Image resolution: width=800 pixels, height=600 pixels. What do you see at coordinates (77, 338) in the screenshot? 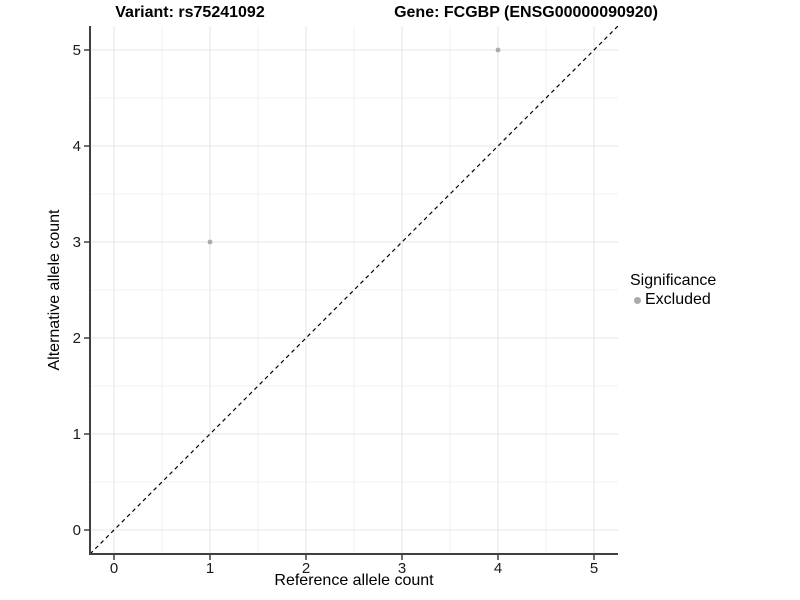
I see `y-tick-label: 2` at bounding box center [77, 338].